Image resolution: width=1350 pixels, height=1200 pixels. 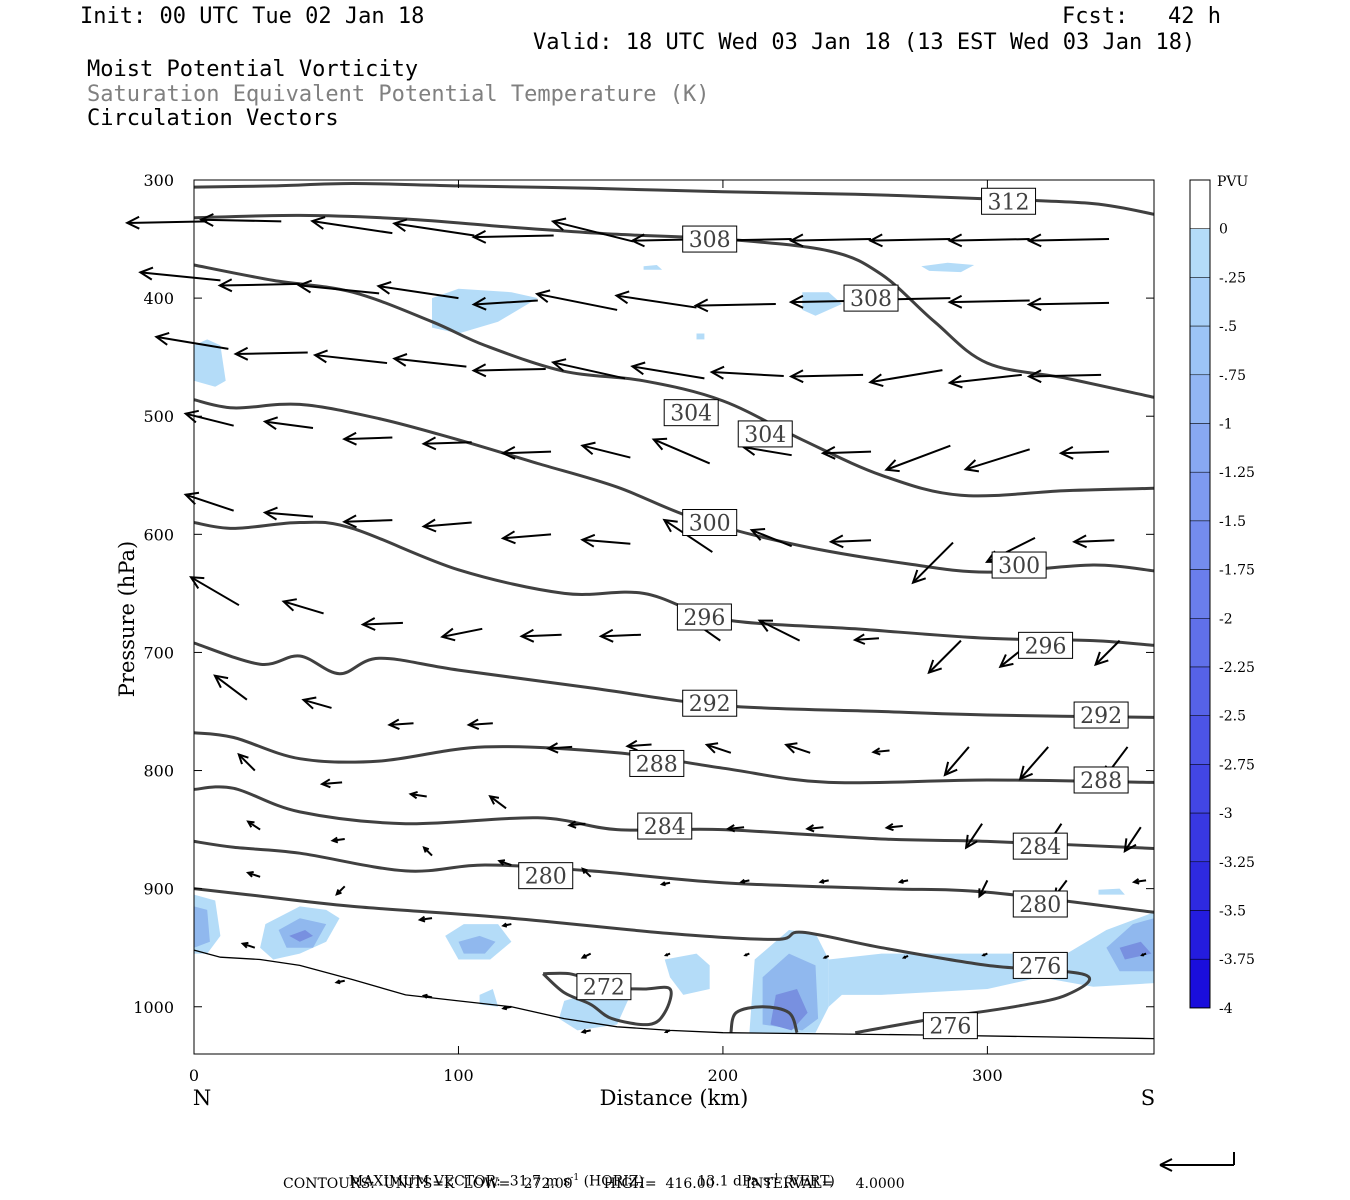 I want to click on contour-label: 284, so click(x=665, y=826).